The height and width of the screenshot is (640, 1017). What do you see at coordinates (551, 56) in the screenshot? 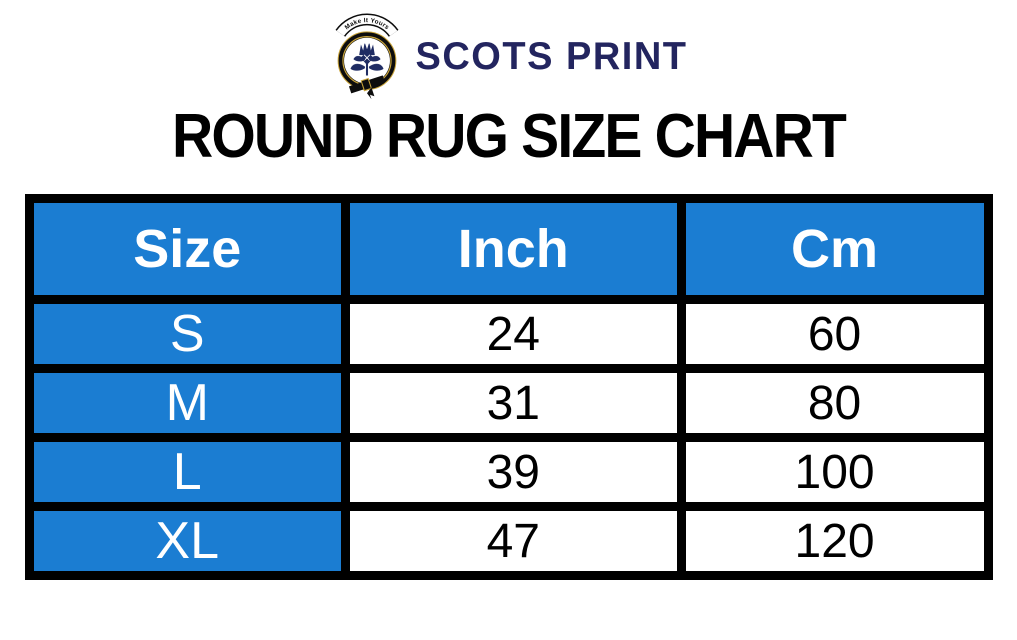
I see `brand-wordmark: SCOTS PRINT` at bounding box center [551, 56].